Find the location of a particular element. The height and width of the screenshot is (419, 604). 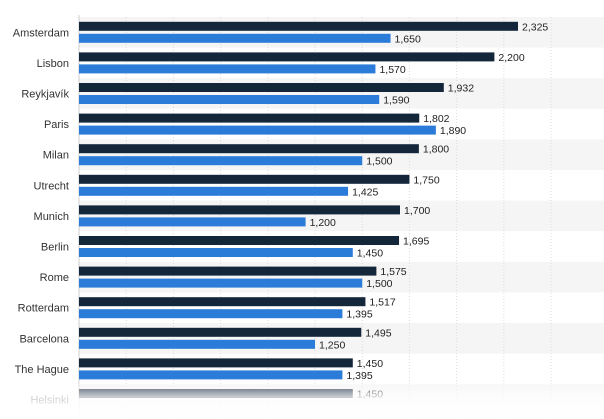

data-label: 1,590 is located at coordinates (396, 101).